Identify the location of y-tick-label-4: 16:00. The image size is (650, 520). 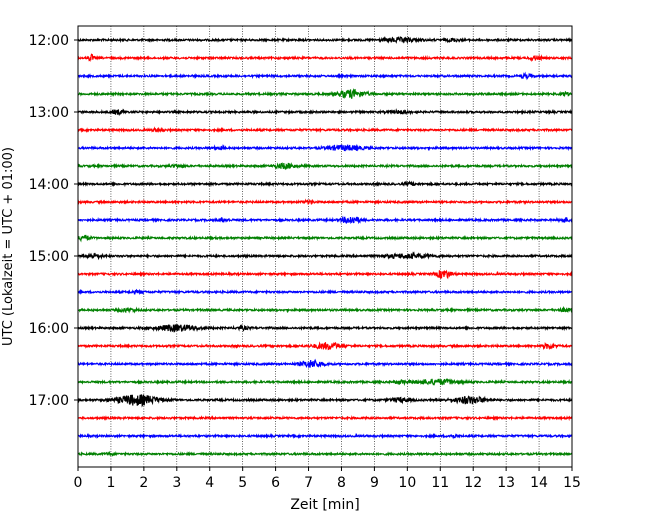
(49, 329).